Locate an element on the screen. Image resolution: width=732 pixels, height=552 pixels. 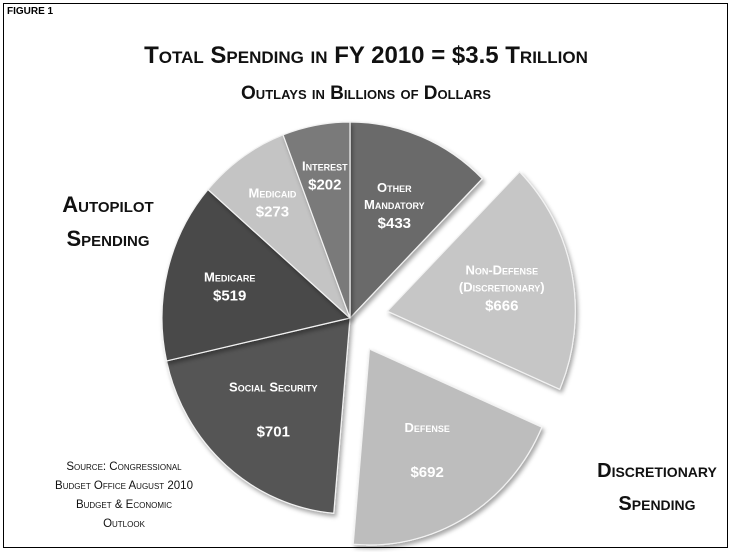
source-line4: Outlook is located at coordinates (124, 524).